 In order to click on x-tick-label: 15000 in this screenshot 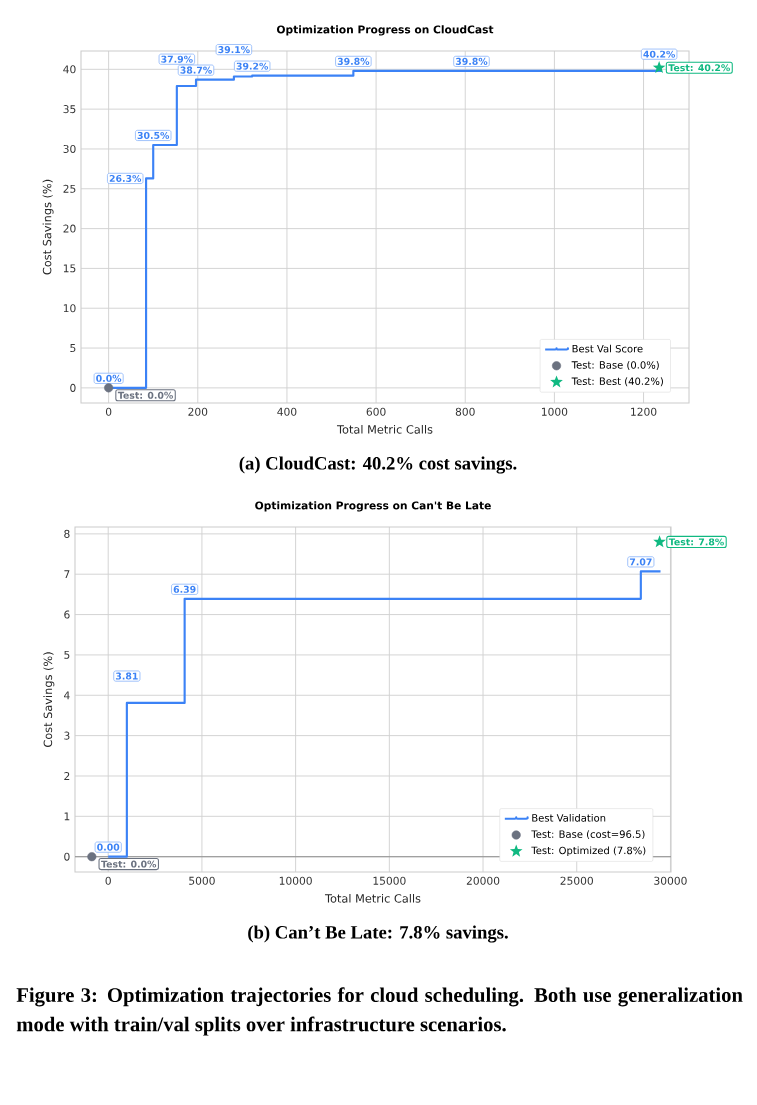, I will do `click(389, 880)`.